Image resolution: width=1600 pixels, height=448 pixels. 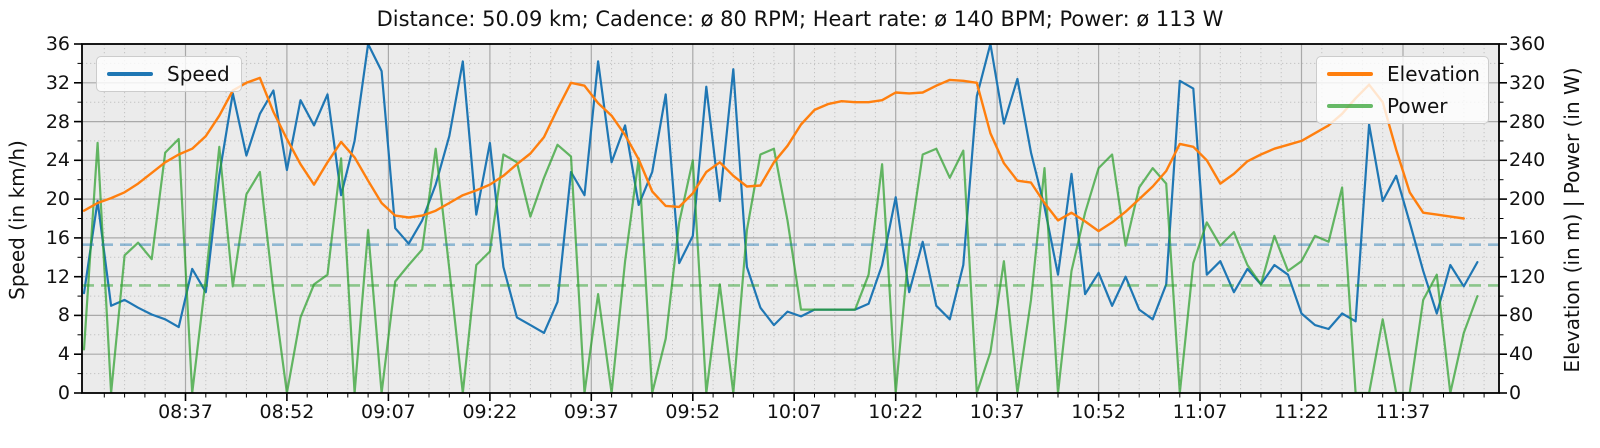 What do you see at coordinates (1200, 412) in the screenshot?
I see `x-tick-label: 11:07` at bounding box center [1200, 412].